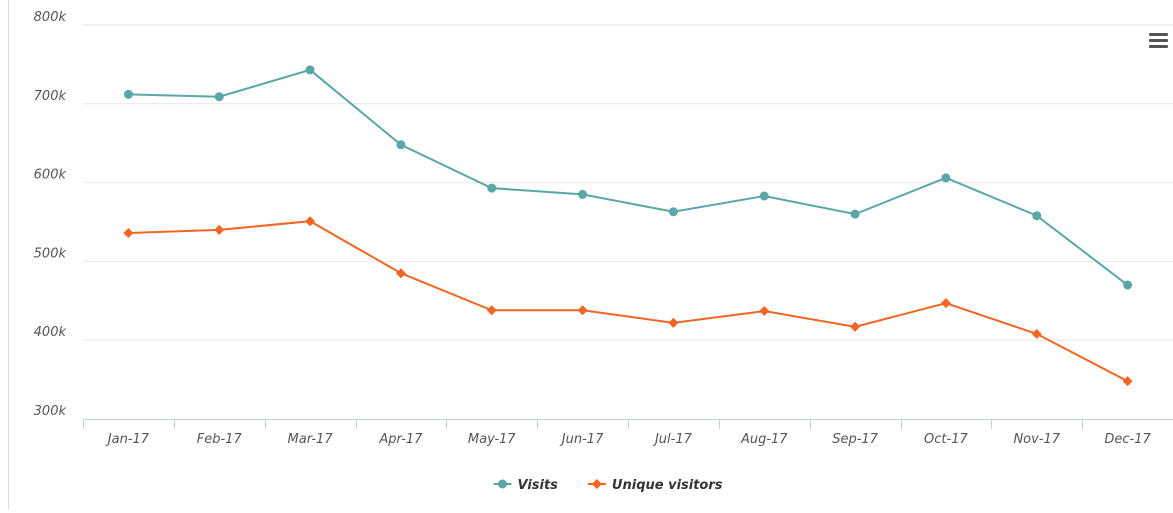  What do you see at coordinates (537, 485) in the screenshot?
I see `legend-label: Visits` at bounding box center [537, 485].